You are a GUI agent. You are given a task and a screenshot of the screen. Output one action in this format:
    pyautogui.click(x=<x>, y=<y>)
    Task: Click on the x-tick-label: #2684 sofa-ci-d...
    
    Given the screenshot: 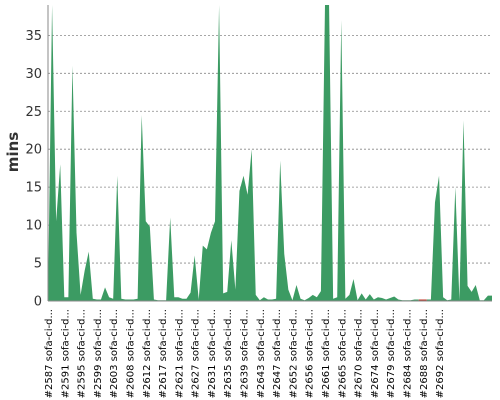 What is the action you would take?
    pyautogui.click(x=407, y=353)
    